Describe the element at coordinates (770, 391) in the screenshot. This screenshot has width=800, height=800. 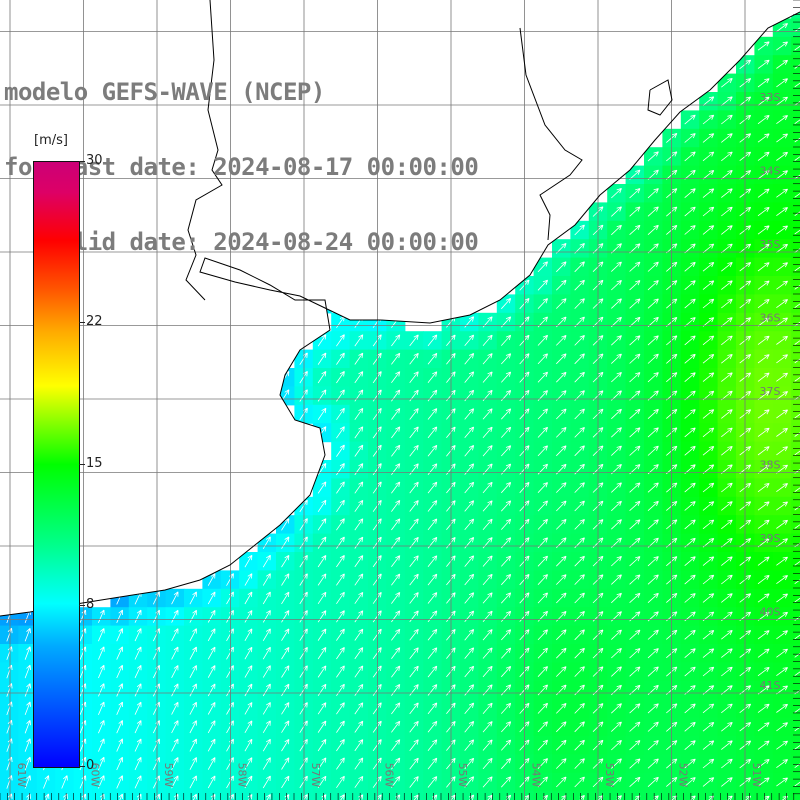
I see `lat-label: 37S` at that location.